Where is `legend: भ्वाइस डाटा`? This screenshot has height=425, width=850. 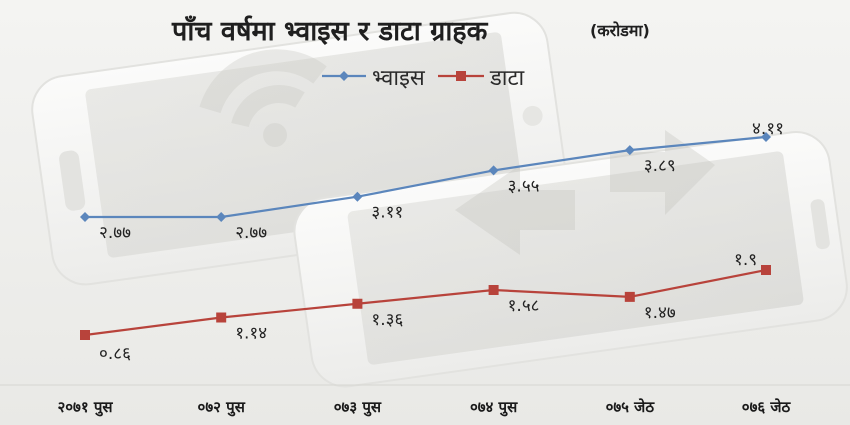 legend: भ्वाइस डाटा is located at coordinates (423, 78).